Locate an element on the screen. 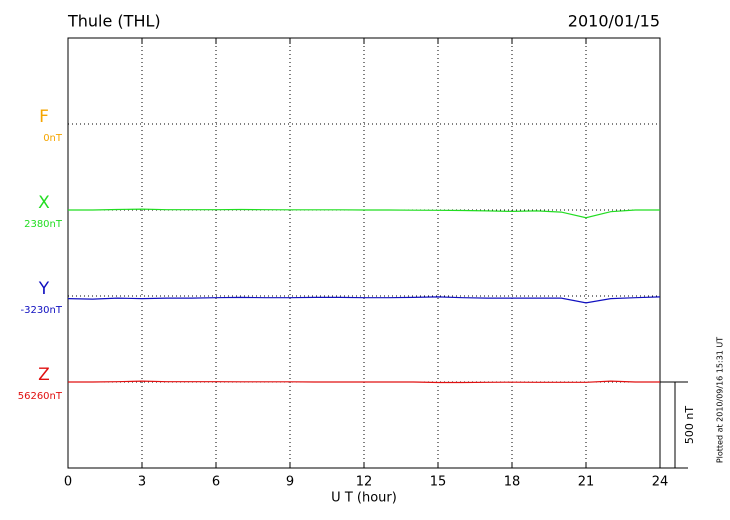 This screenshot has width=730, height=520. baseline-label: 0nT is located at coordinates (53, 138).